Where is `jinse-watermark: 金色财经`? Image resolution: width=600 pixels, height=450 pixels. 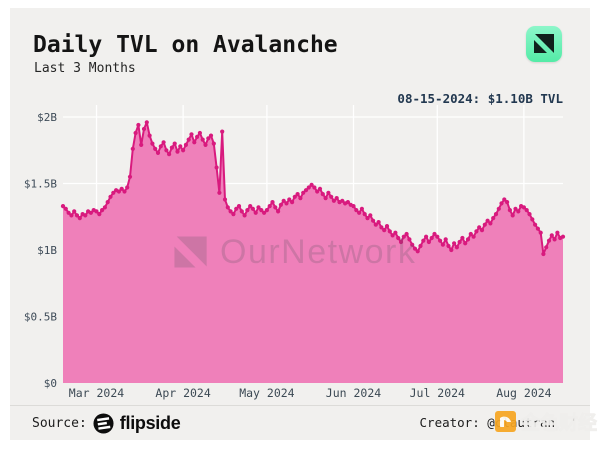 jinse-watermark: 金色财经 is located at coordinates (545, 421).